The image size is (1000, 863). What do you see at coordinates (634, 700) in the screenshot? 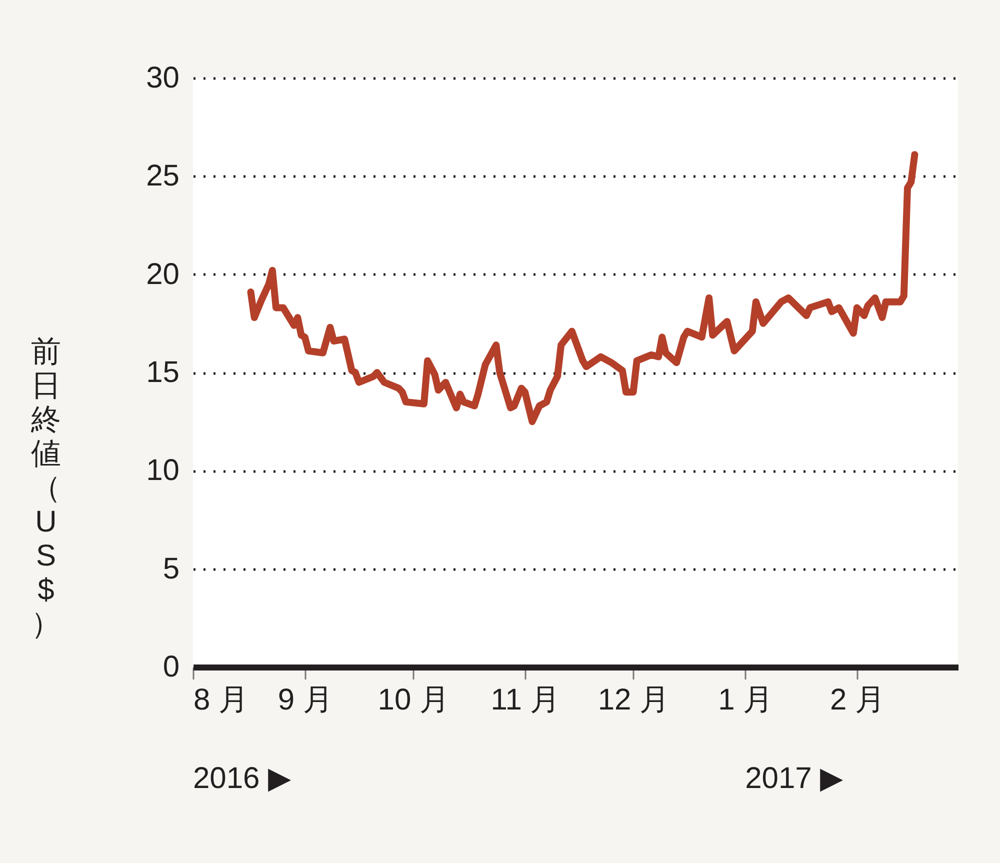
I see `x-tick-label: 12 月` at bounding box center [634, 700].